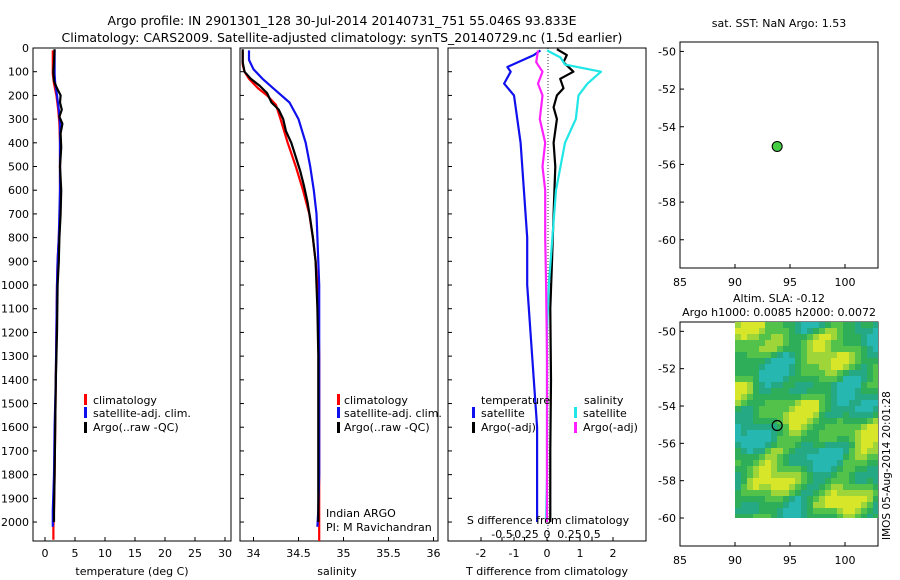 The image size is (900, 580). What do you see at coordinates (376, 400) in the screenshot?
I see `salinity-legend-climatology: climatology` at bounding box center [376, 400].